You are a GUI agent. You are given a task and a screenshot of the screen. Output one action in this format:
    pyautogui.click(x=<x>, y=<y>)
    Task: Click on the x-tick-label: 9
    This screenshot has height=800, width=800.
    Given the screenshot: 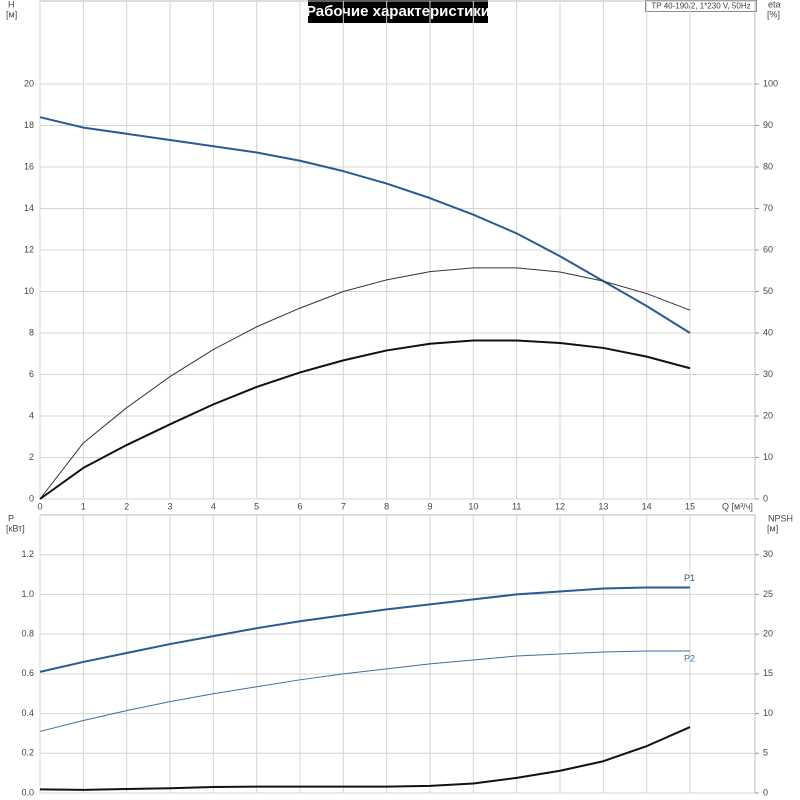 What is the action you would take?
    pyautogui.click(x=429, y=506)
    